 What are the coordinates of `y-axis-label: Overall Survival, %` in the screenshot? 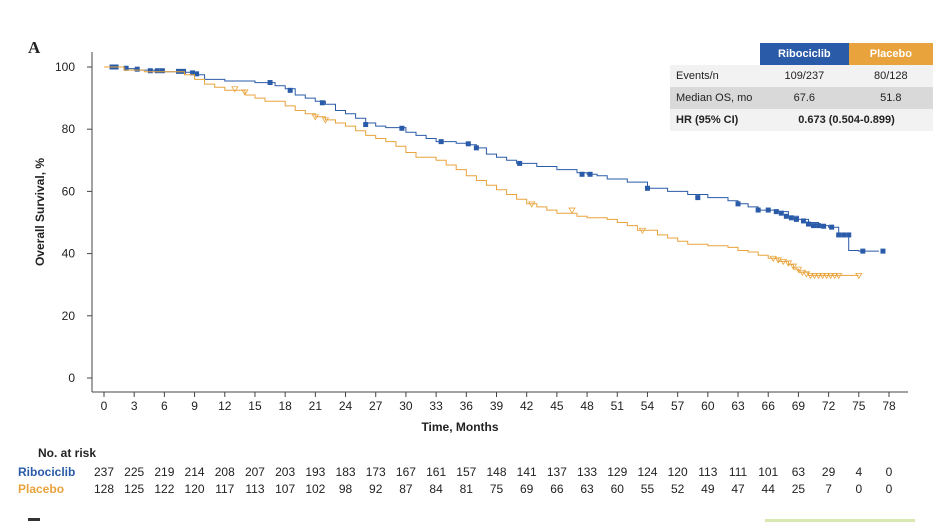 It's located at (40, 212).